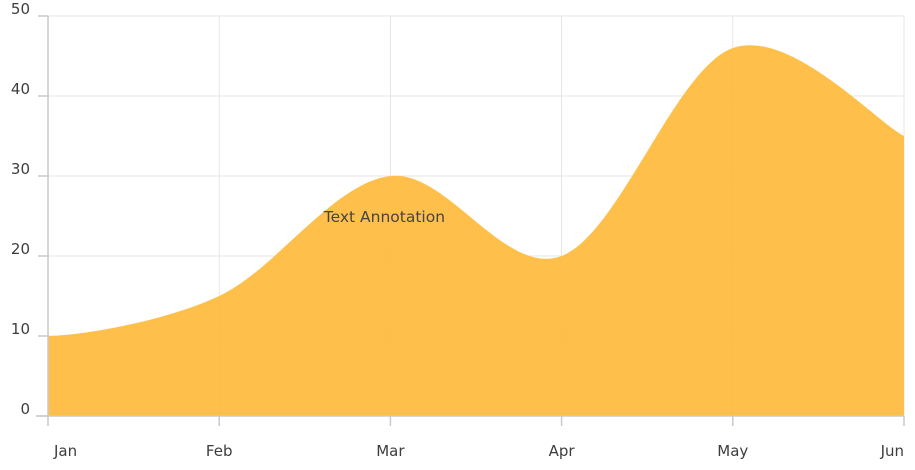 The image size is (915, 470). I want to click on annotations: Text Annotation, so click(384, 217).